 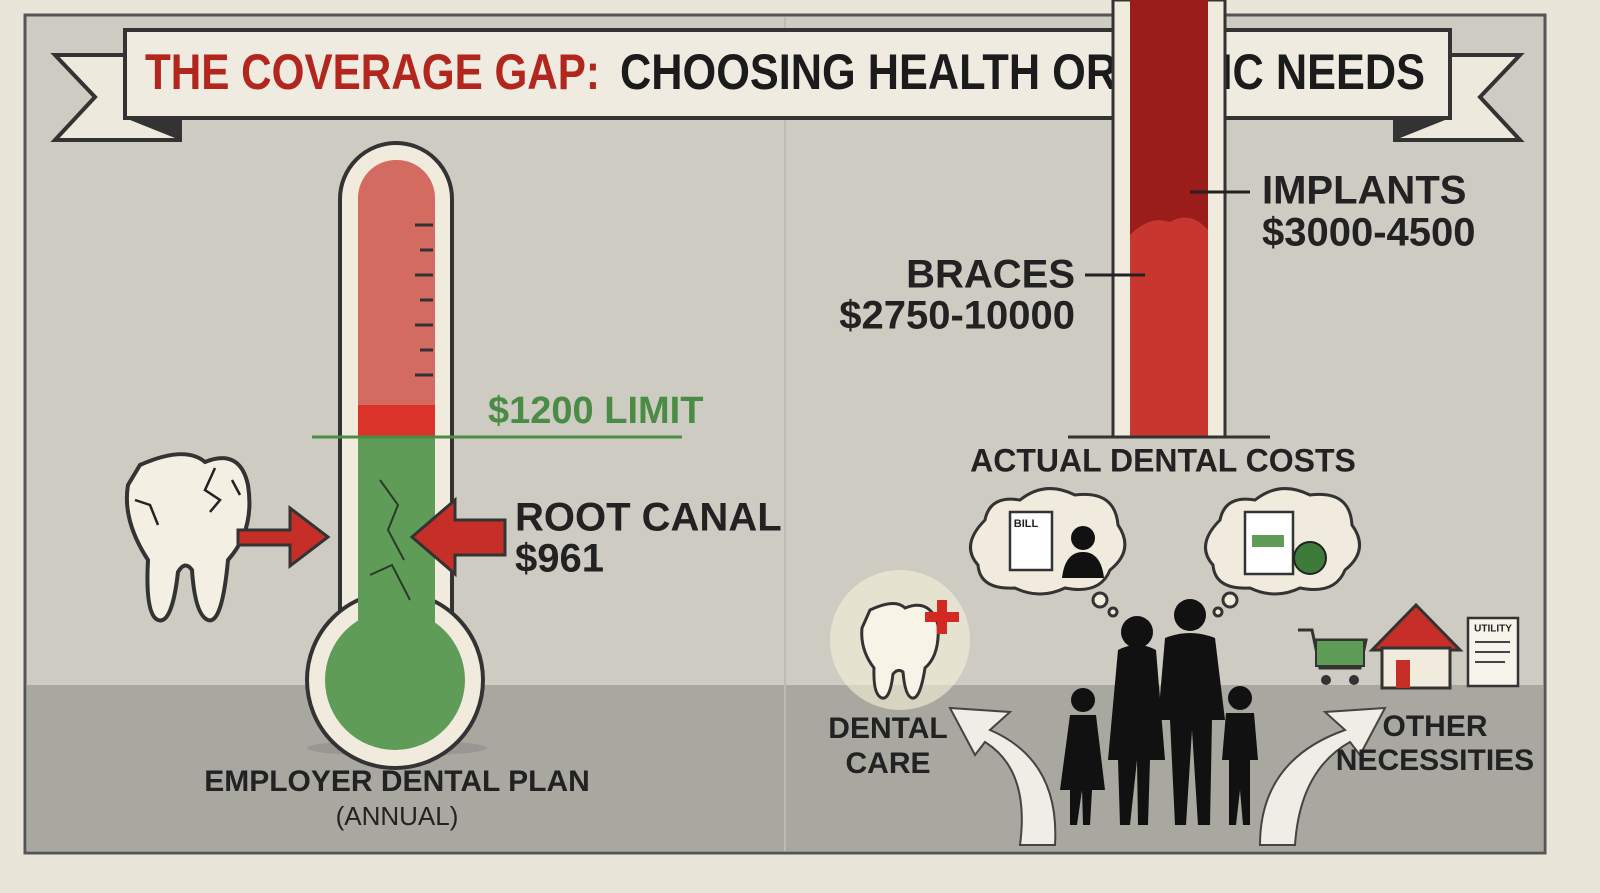 What do you see at coordinates (648, 518) in the screenshot?
I see `procedure-name: ROOT CANAL` at bounding box center [648, 518].